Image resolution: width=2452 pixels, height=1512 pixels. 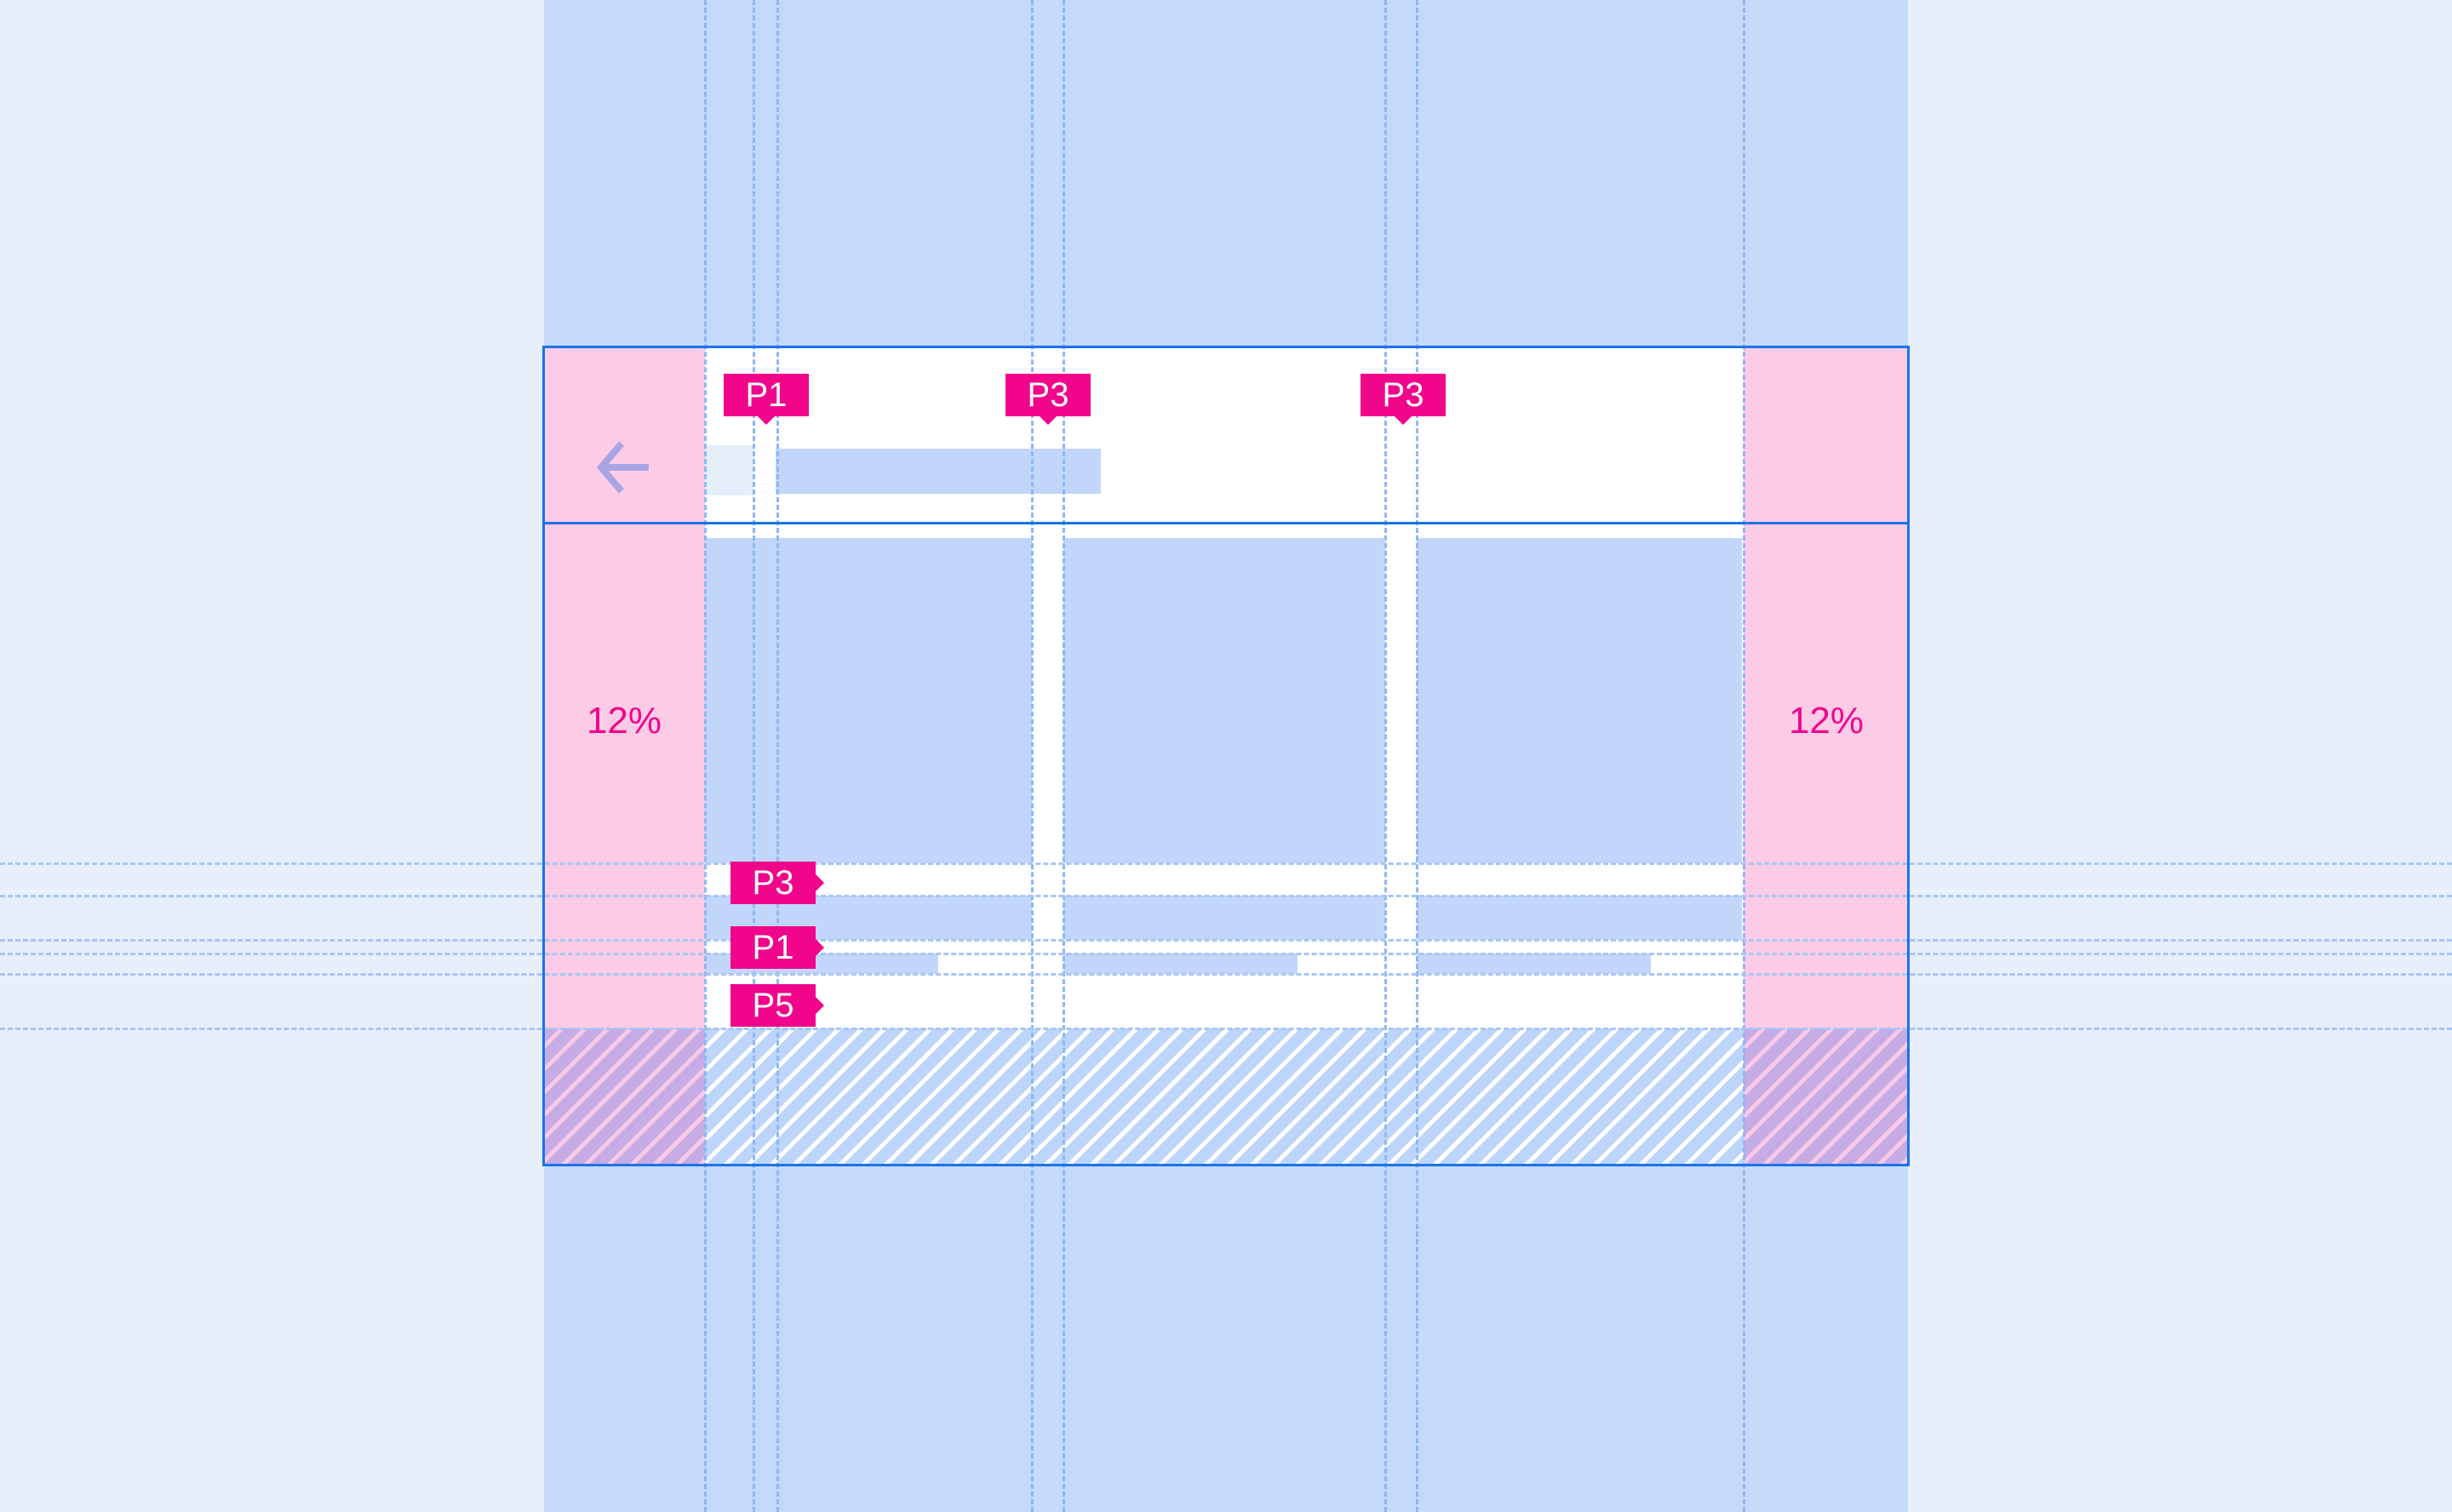 What do you see at coordinates (624, 721) in the screenshot?
I see `left-margin-label: 12%` at bounding box center [624, 721].